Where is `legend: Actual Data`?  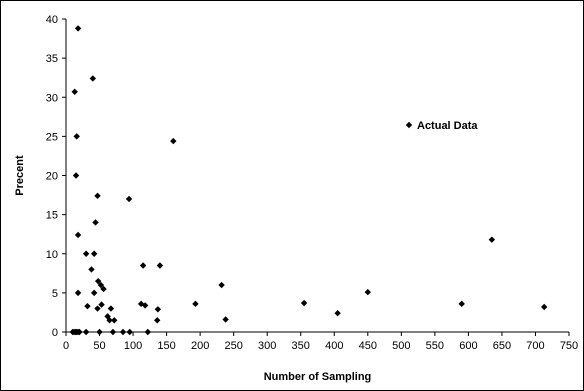
legend: Actual Data is located at coordinates (441, 126).